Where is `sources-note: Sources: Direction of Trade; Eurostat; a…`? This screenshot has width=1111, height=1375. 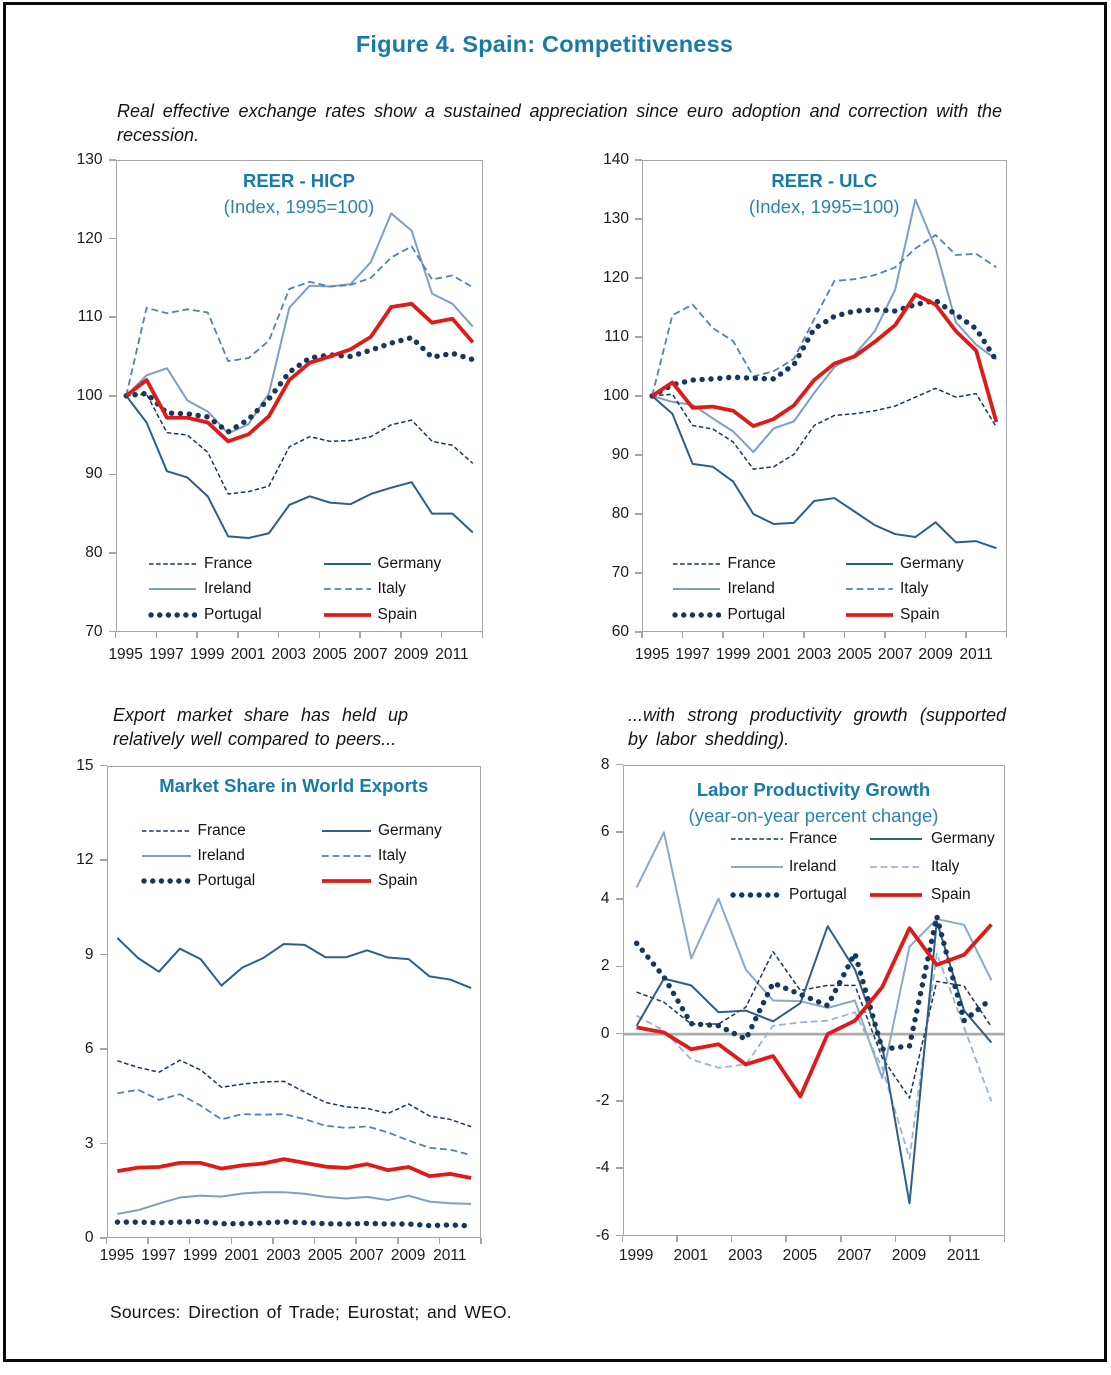 sources-note: Sources: Direction of Trade; Eurostat; a… is located at coordinates (311, 1312).